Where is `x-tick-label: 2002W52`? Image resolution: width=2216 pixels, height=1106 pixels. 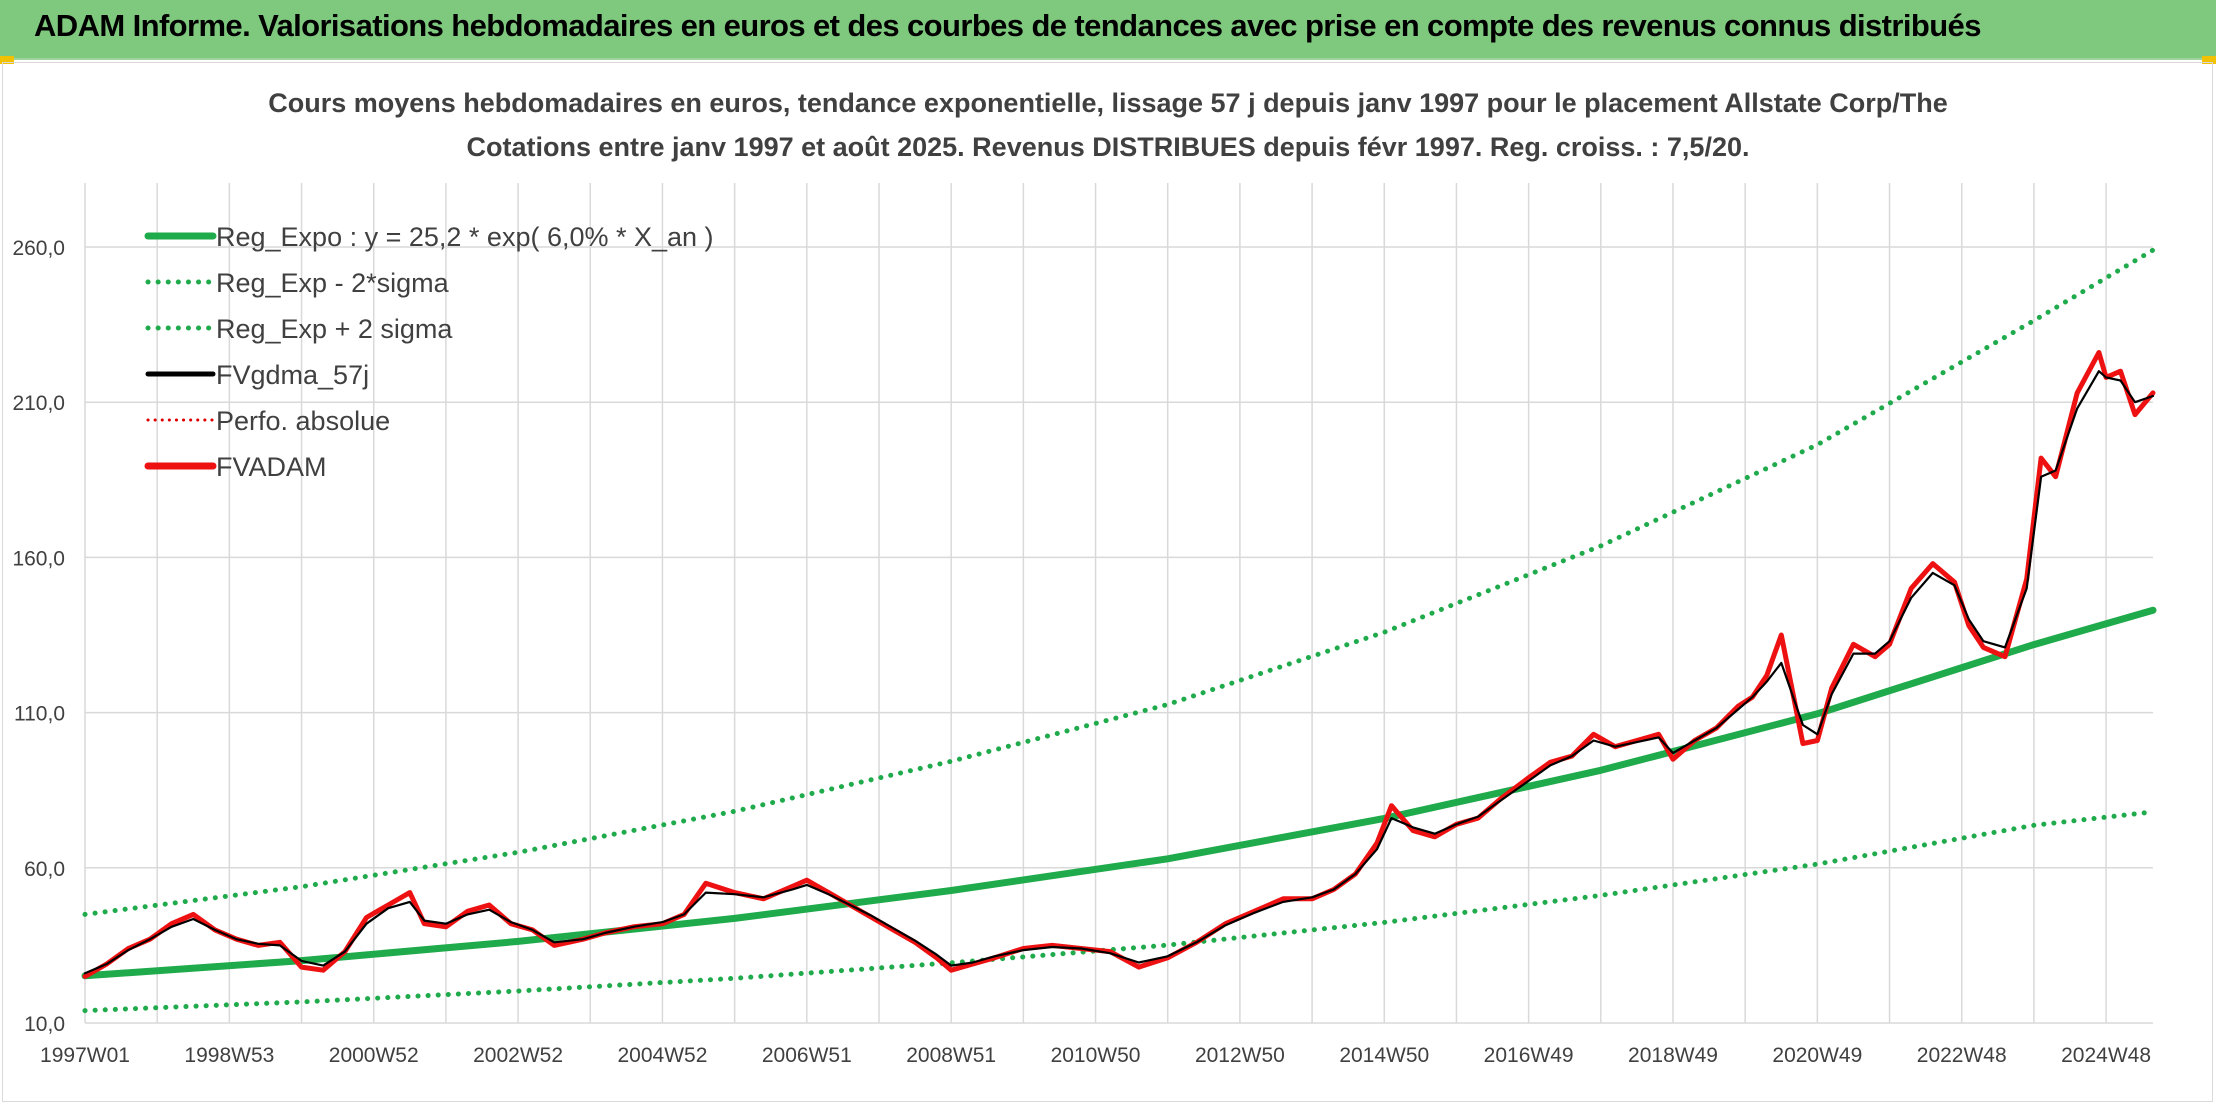
x-tick-label: 2002W52 is located at coordinates (518, 1055).